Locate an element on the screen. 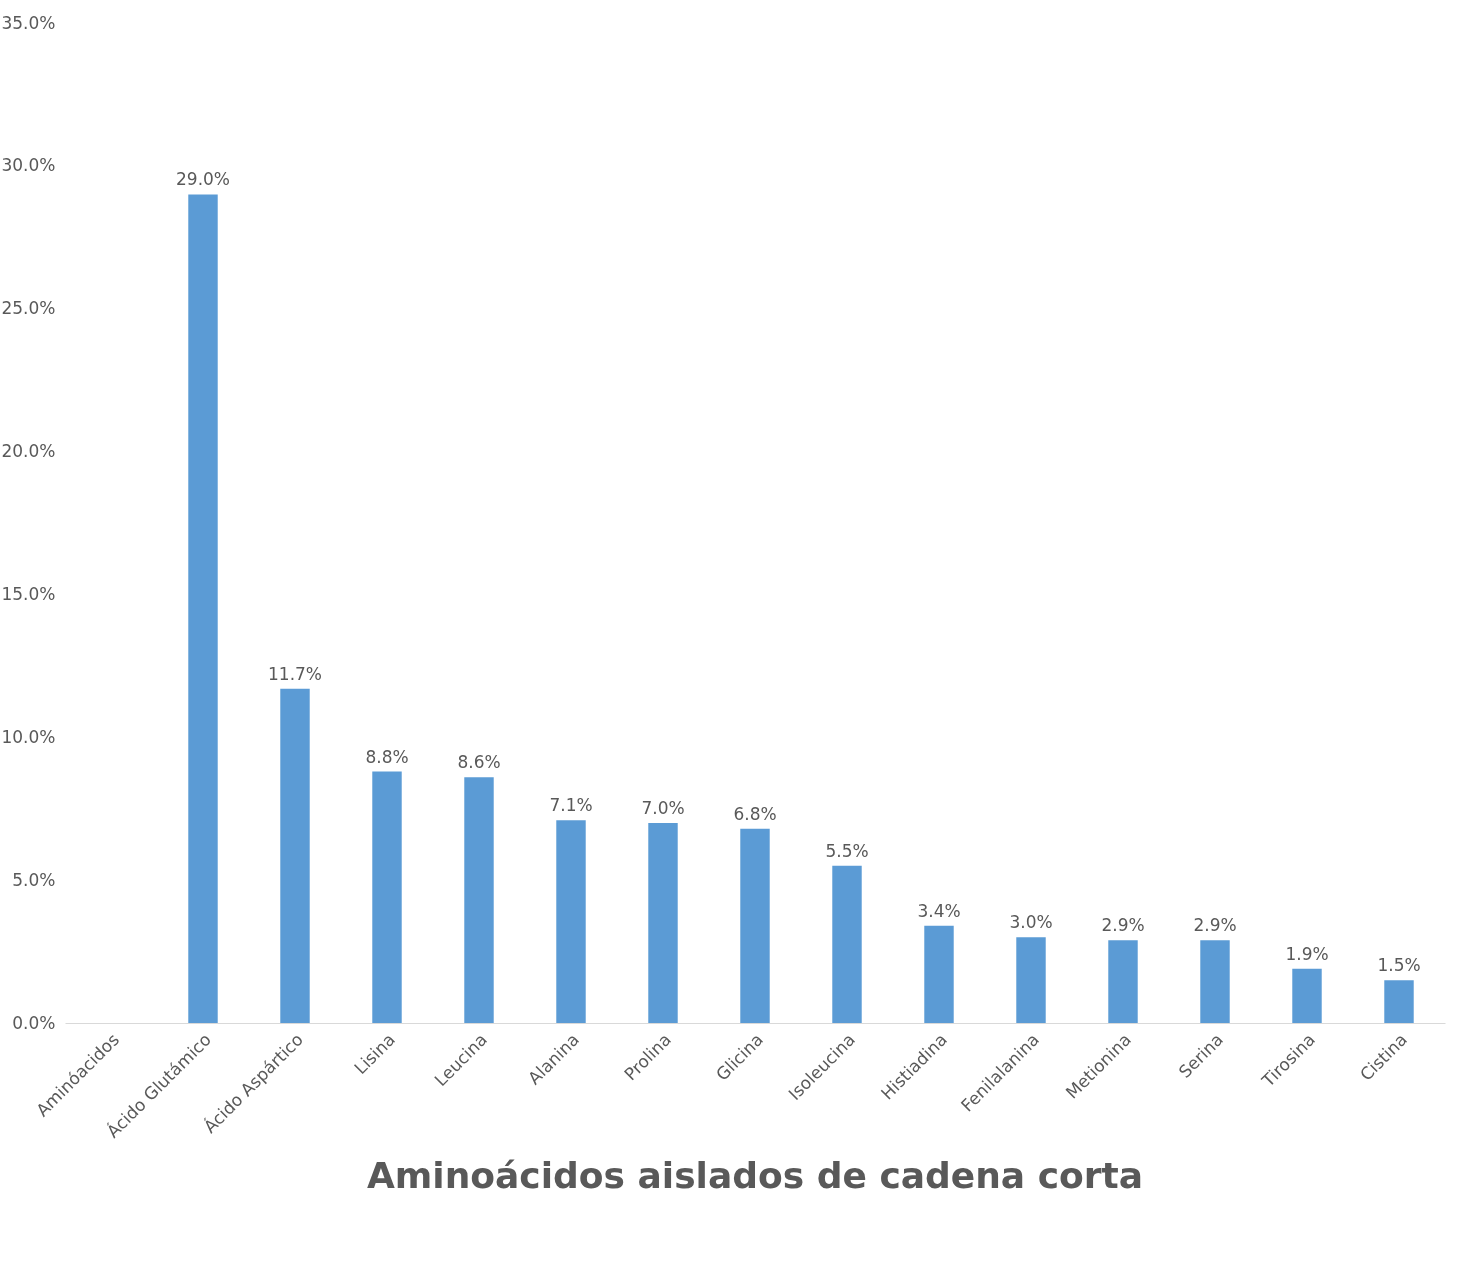  y-tick-label: 25.0% is located at coordinates (28, 308).